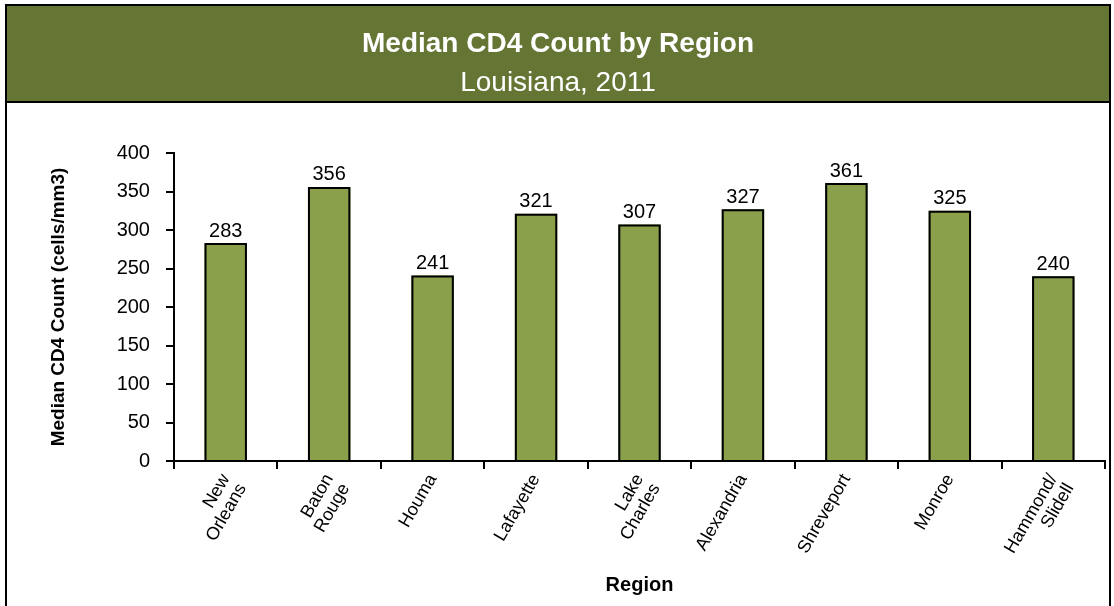 The width and height of the screenshot is (1114, 606). I want to click on chart-title: Median CD4 Count by Region, so click(558, 43).